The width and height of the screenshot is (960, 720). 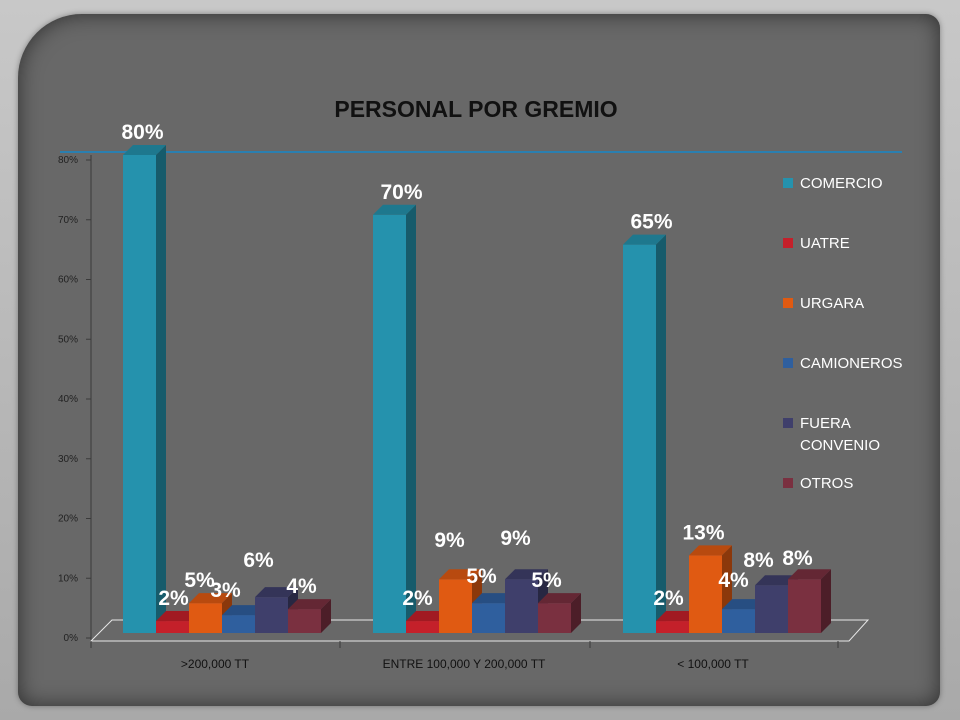 I want to click on legend-label: OTROS, so click(x=826, y=483).